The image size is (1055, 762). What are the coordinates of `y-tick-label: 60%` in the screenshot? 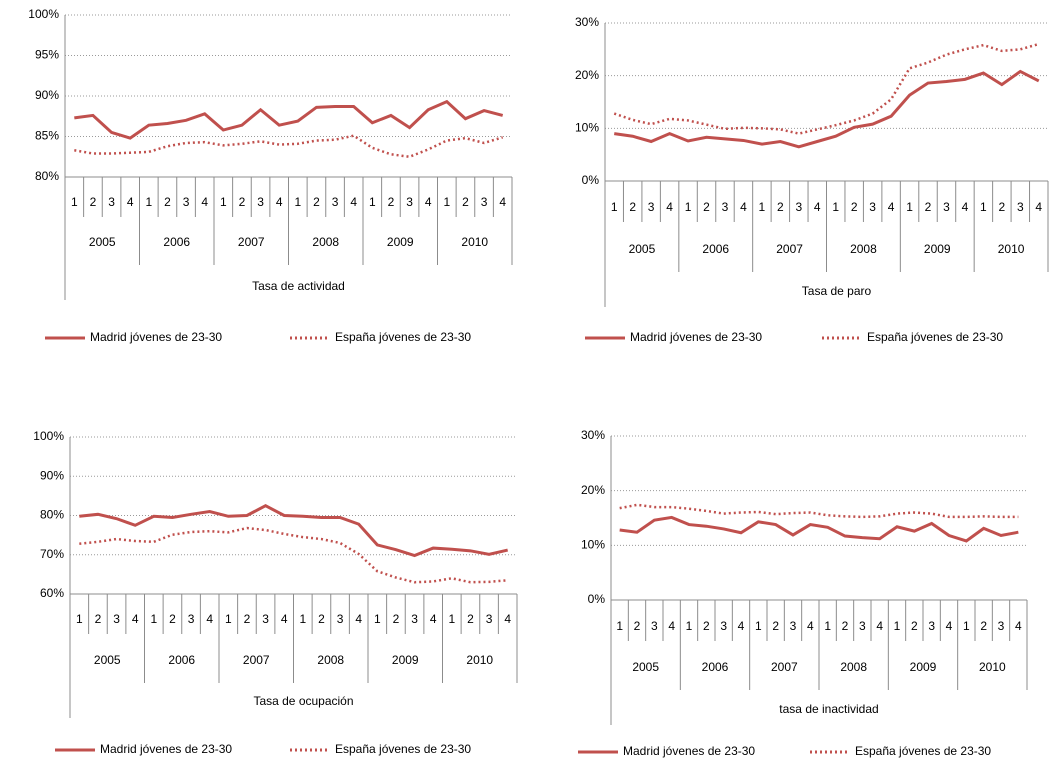 It's located at (52, 593).